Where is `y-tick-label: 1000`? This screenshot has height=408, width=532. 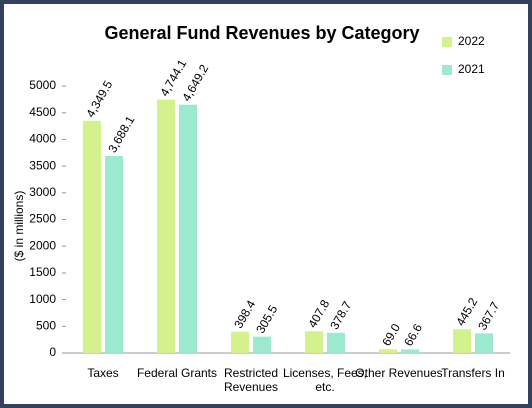
y-tick-label: 1000 is located at coordinates (42, 299).